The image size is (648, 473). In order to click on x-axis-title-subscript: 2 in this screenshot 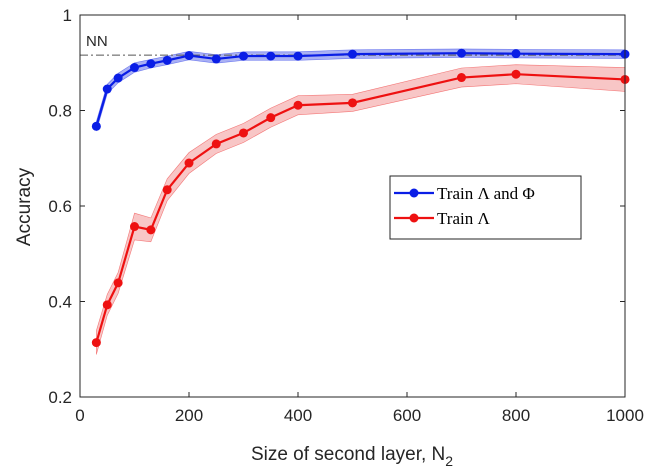, I will do `click(449, 461)`.